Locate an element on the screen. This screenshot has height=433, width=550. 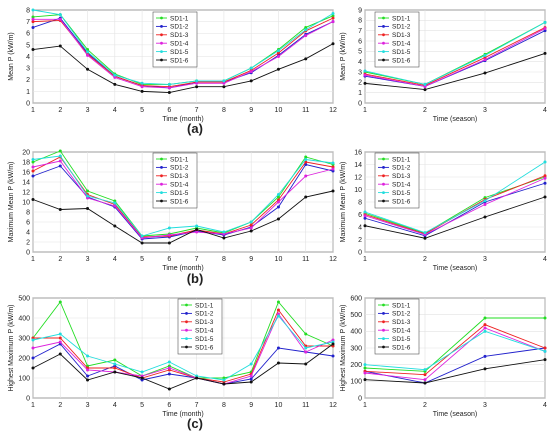
x-tick-label: 7 is located at coordinates (197, 259).